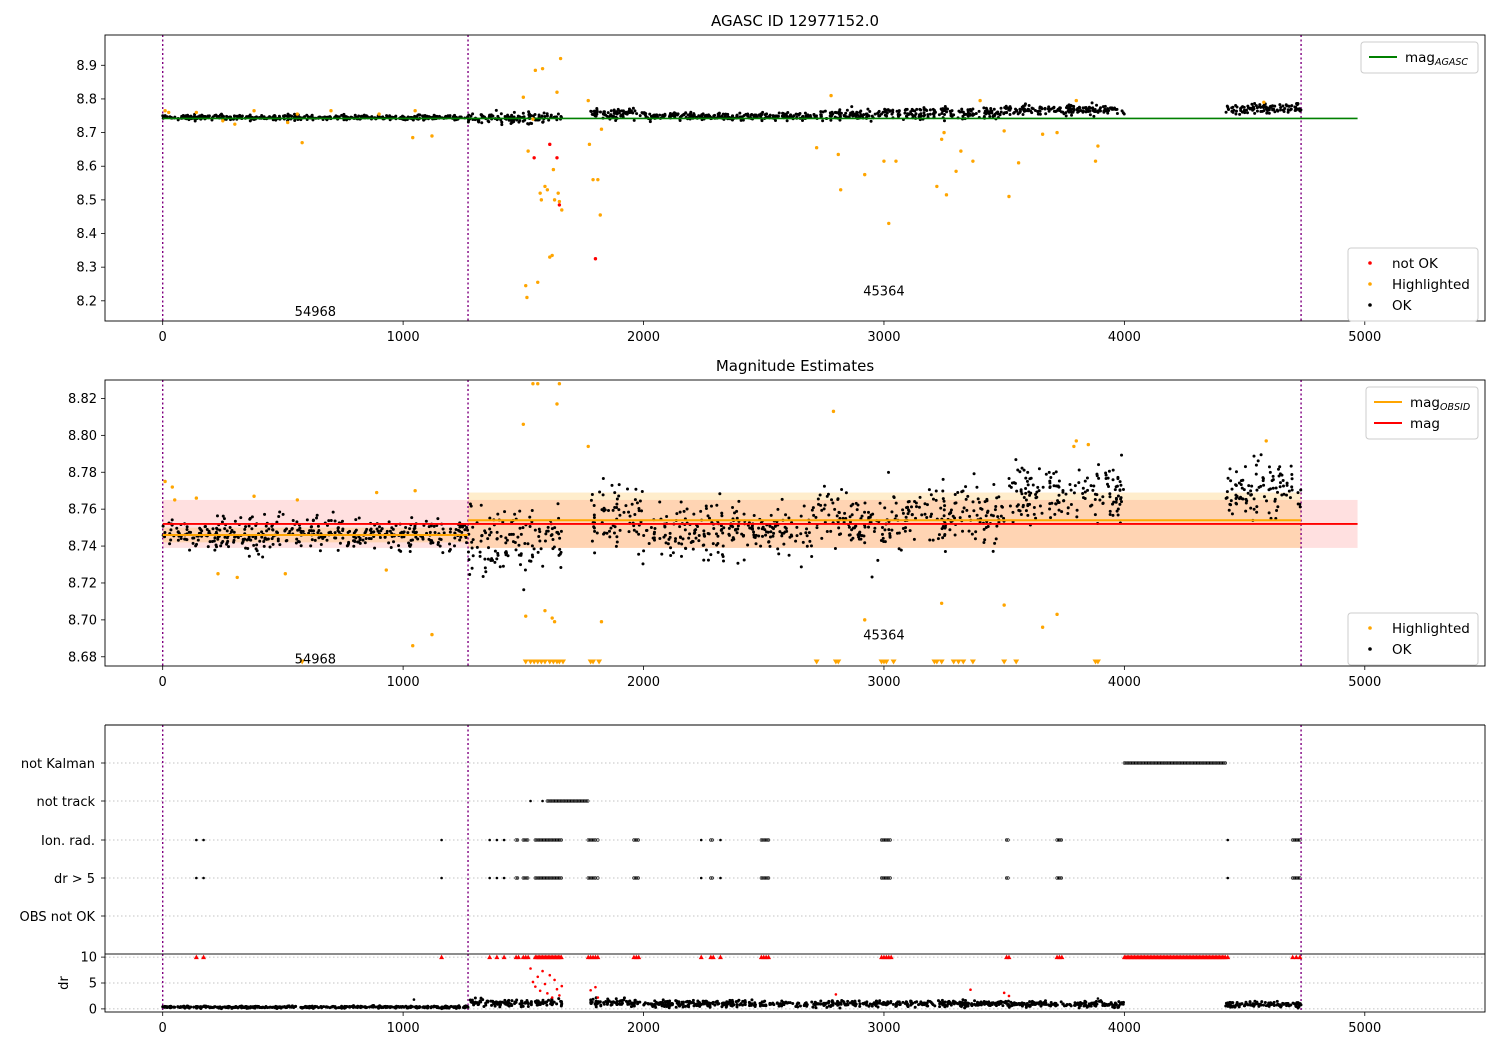  What do you see at coordinates (554, 980) in the screenshot?
I see `dr-red-point` at bounding box center [554, 980].